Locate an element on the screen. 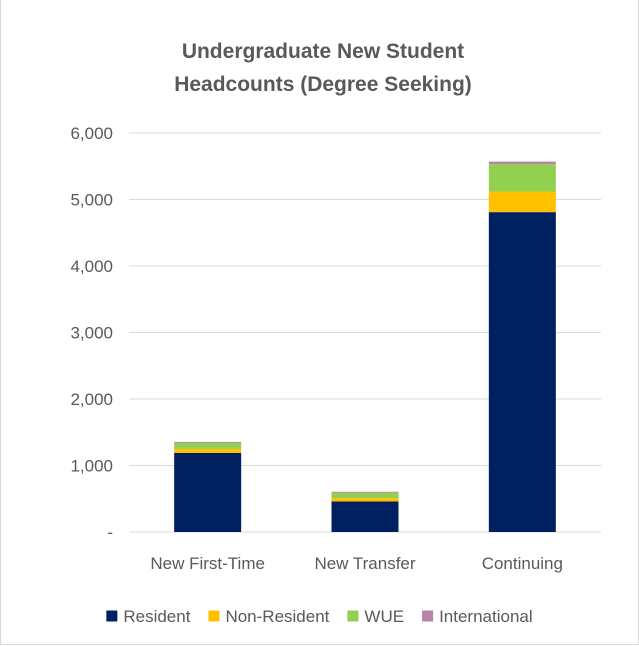  legend-item-non-resident: Non-Resident is located at coordinates (269, 616).